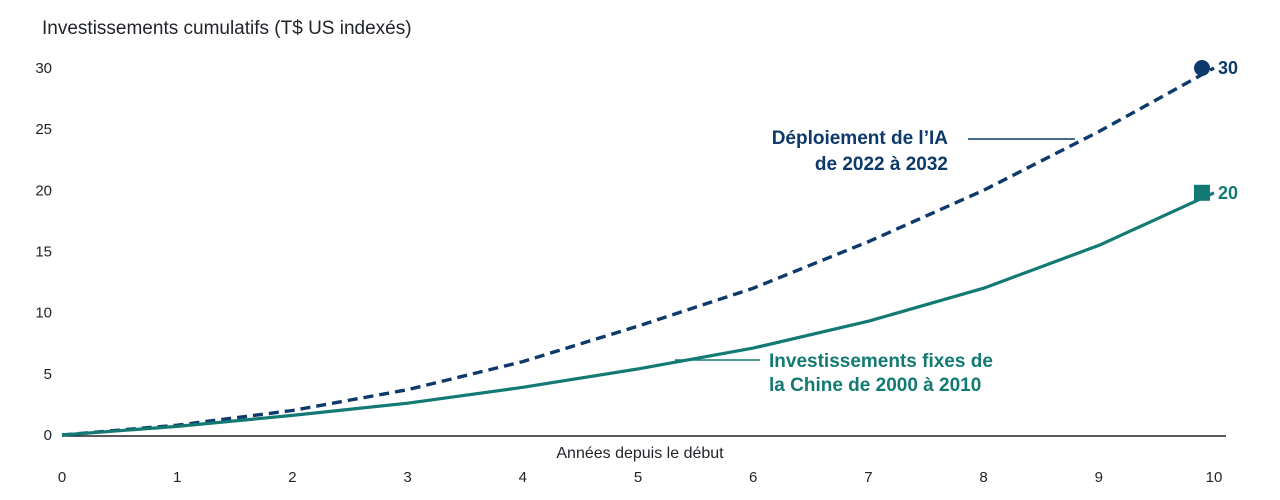 Image resolution: width=1280 pixels, height=500 pixels. Describe the element at coordinates (881, 361) in the screenshot. I see `series-annotation-line: Investissements fixes de` at that location.